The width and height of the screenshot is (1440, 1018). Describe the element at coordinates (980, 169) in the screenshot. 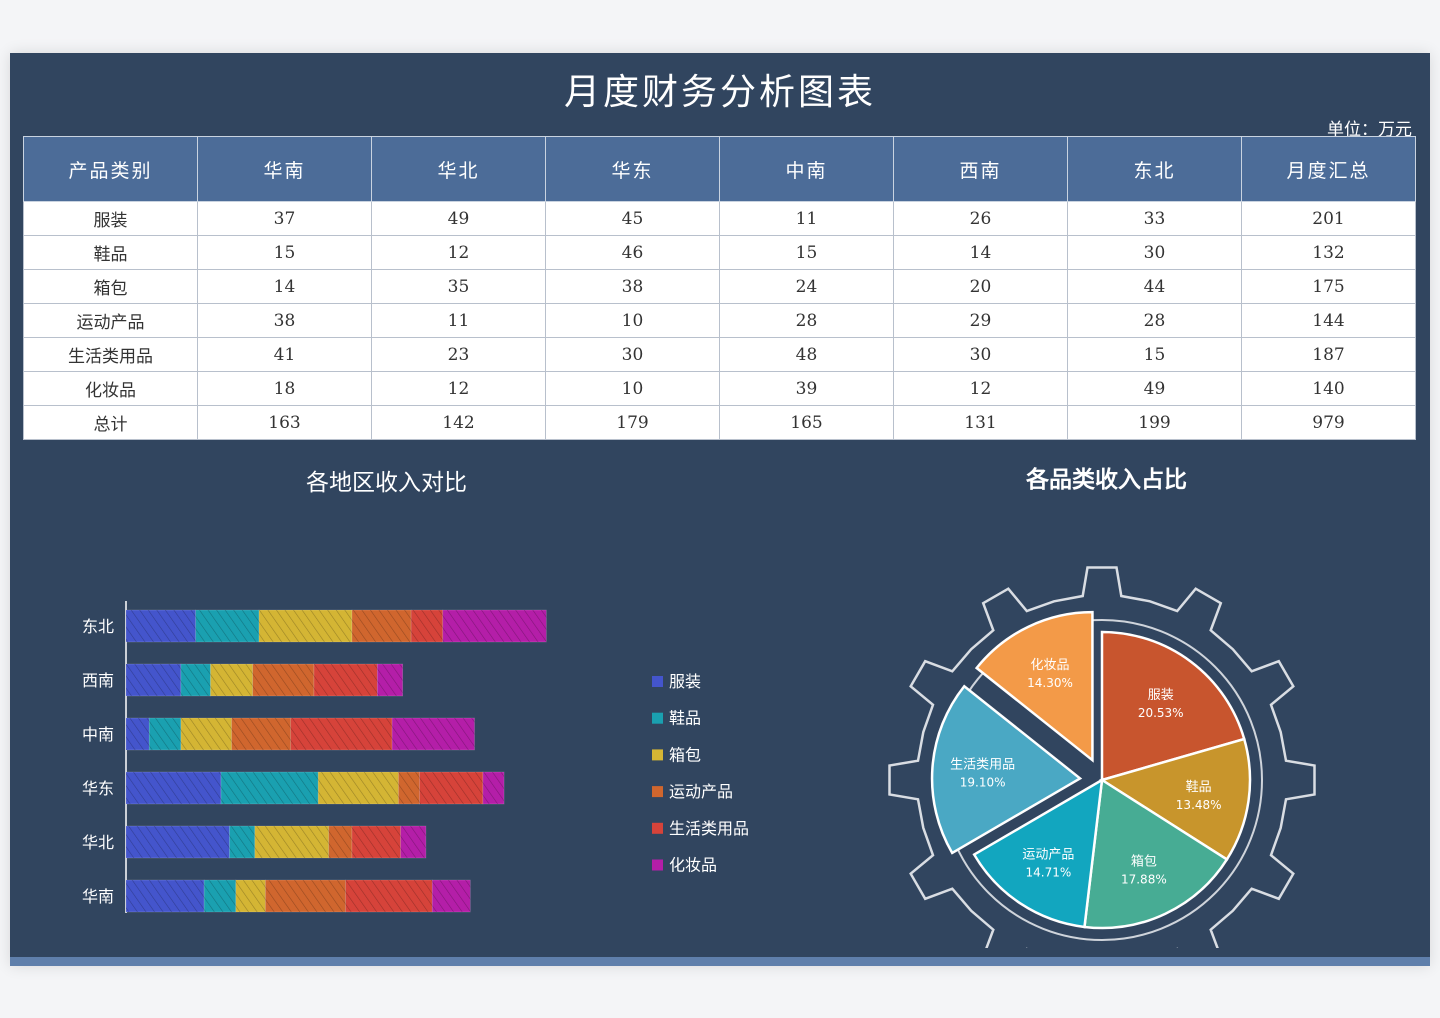

I see `header-cell: 西南` at that location.